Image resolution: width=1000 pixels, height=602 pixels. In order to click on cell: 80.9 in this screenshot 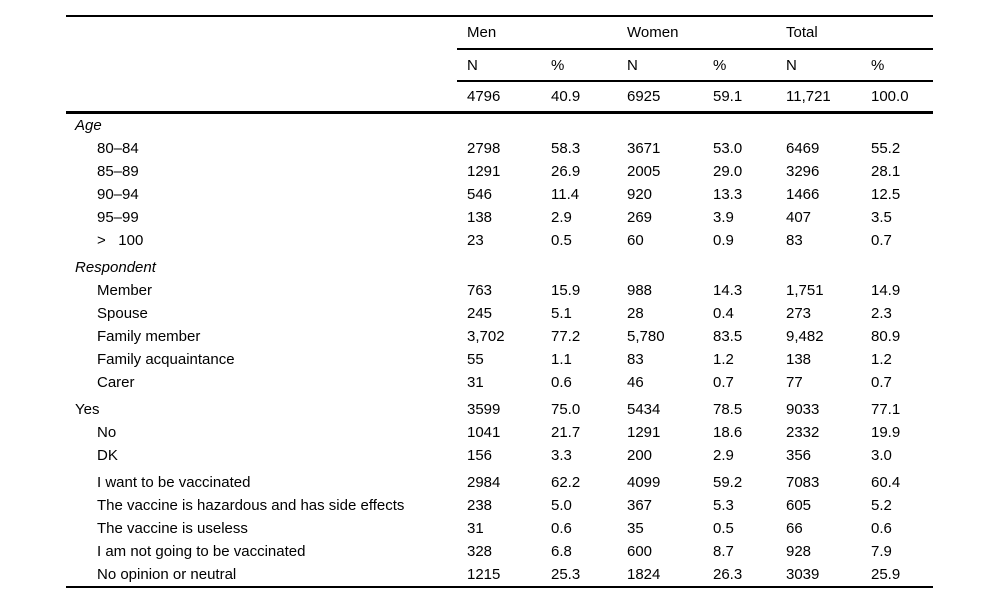, I will do `click(886, 336)`.